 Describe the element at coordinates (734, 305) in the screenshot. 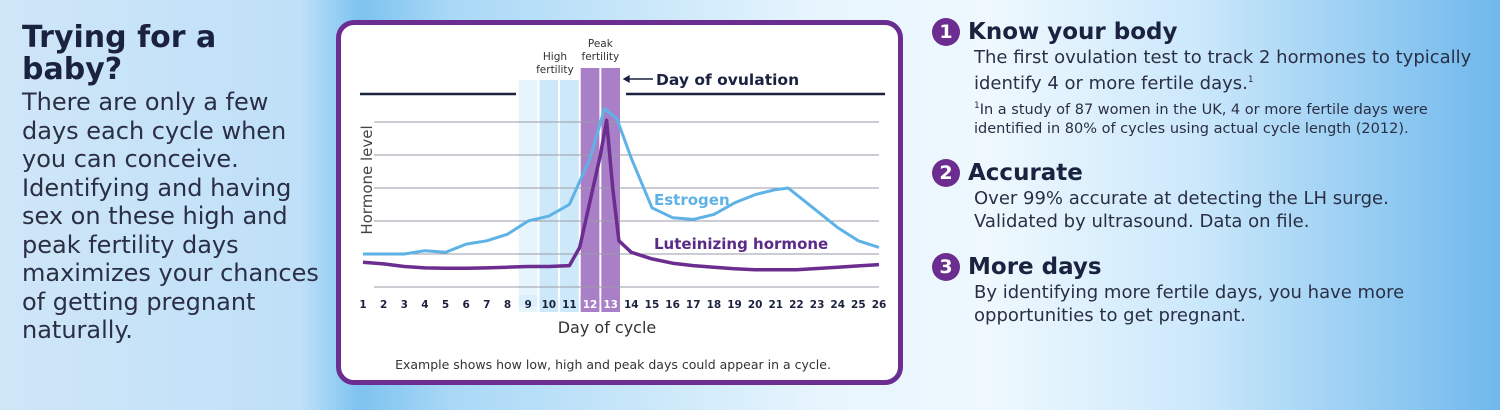

I see `x-tick-label: 19` at that location.